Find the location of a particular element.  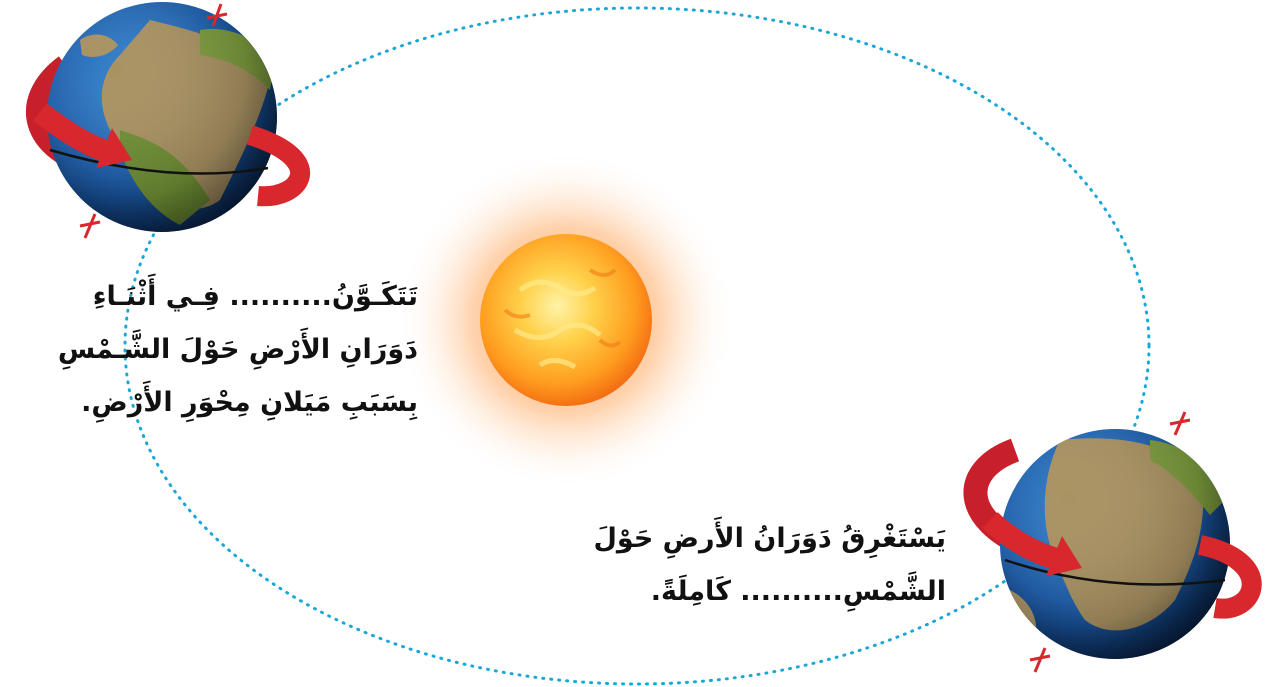

earth-bottom-right is located at coordinates (1112, 542).